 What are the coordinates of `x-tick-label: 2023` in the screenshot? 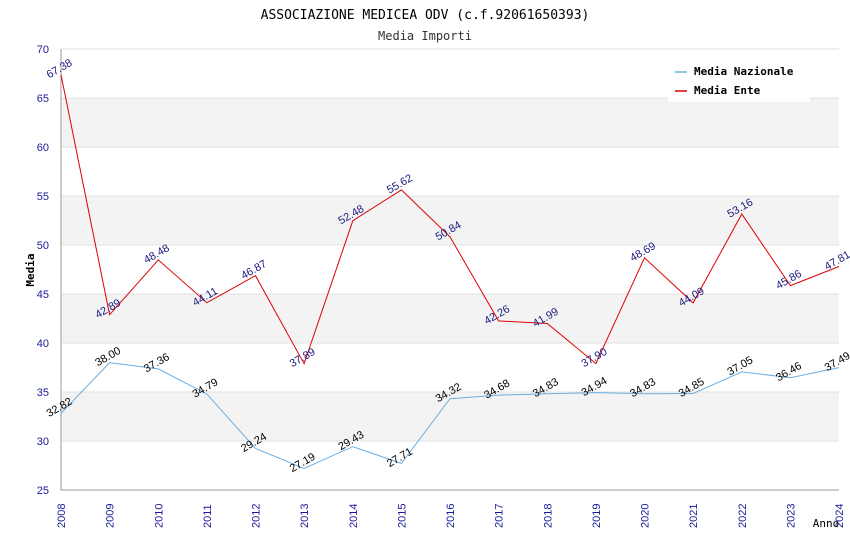 It's located at (791, 516).